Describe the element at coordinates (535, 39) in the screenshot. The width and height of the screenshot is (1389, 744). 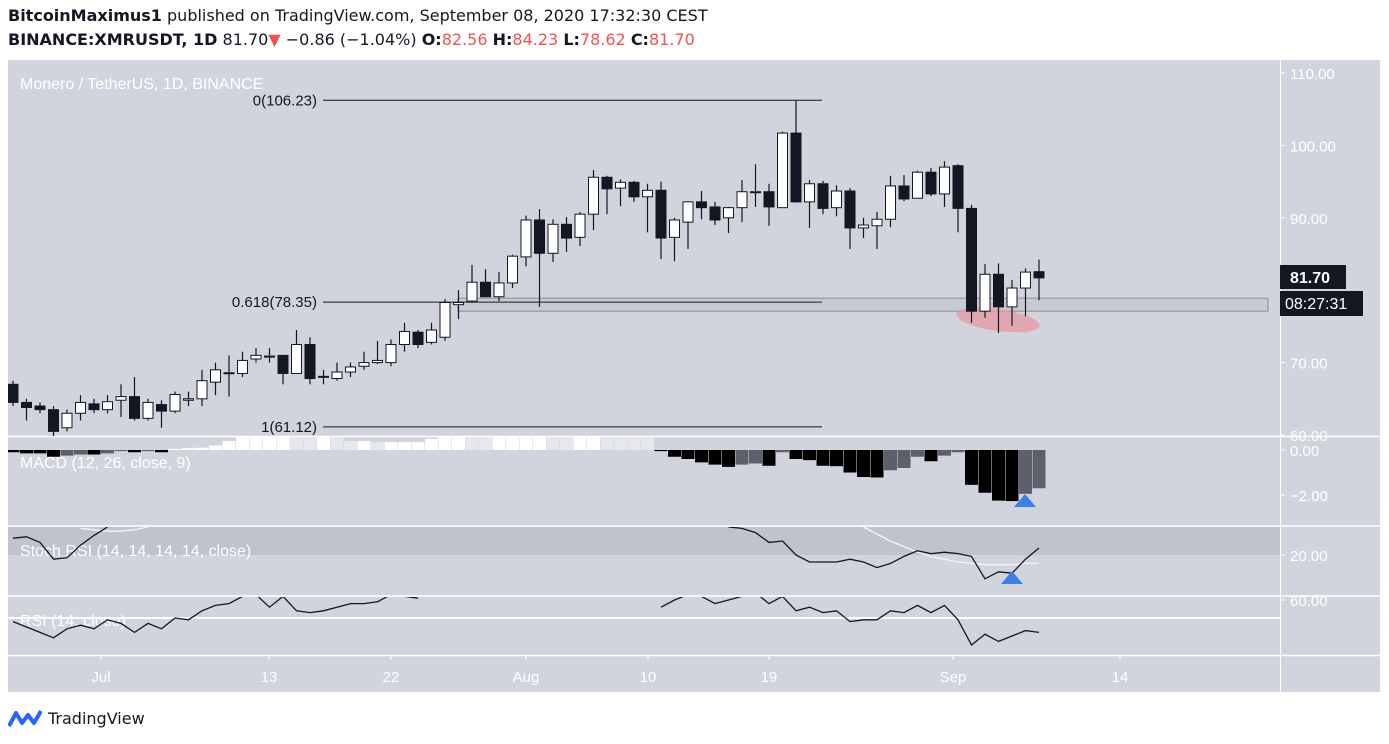
I see `high-value: 84.23` at that location.